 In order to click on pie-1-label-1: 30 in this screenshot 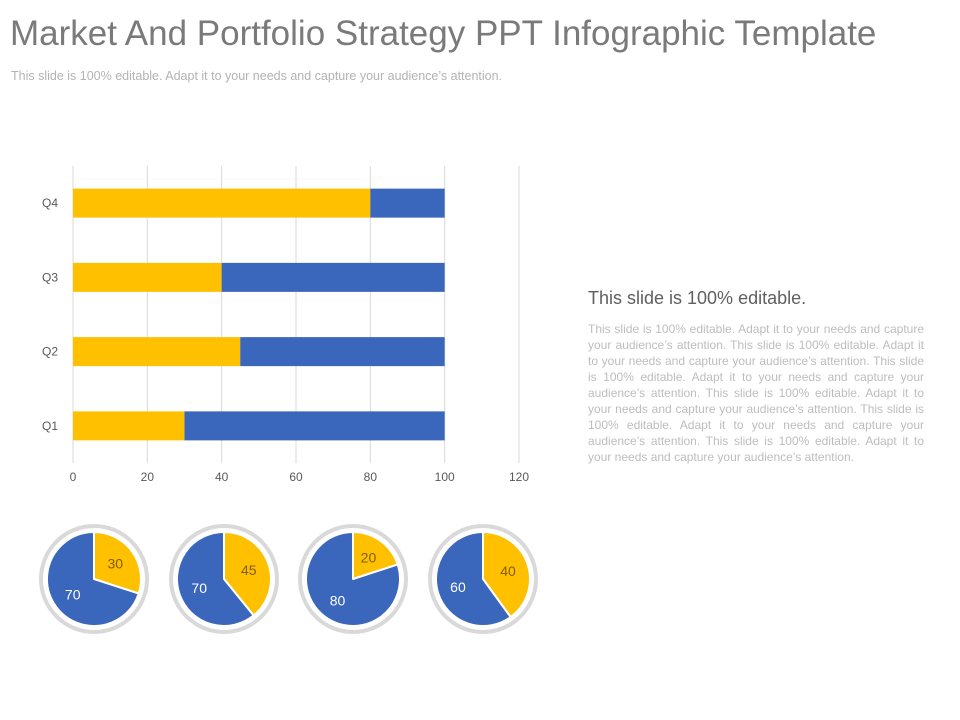, I will do `click(116, 564)`.